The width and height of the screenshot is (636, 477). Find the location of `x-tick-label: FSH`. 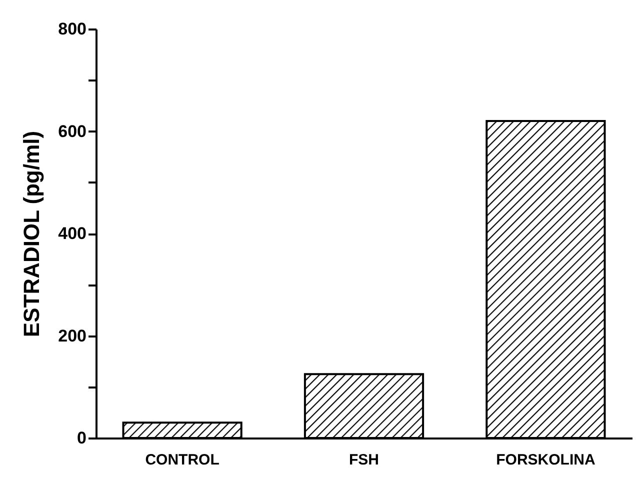

x-tick-label: FSH is located at coordinates (364, 460).